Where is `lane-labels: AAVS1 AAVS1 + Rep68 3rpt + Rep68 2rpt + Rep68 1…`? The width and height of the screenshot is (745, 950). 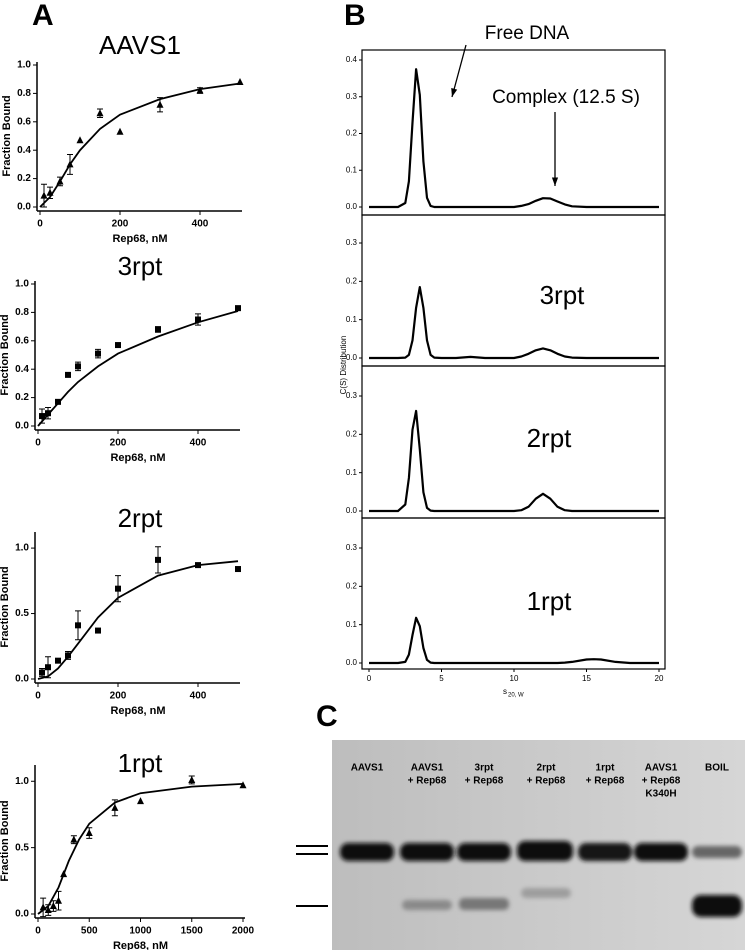
lane-labels: AAVS1 AAVS1 + Rep68 3rpt + Rep68 2rpt + Rep68 1… is located at coordinates (540, 781).